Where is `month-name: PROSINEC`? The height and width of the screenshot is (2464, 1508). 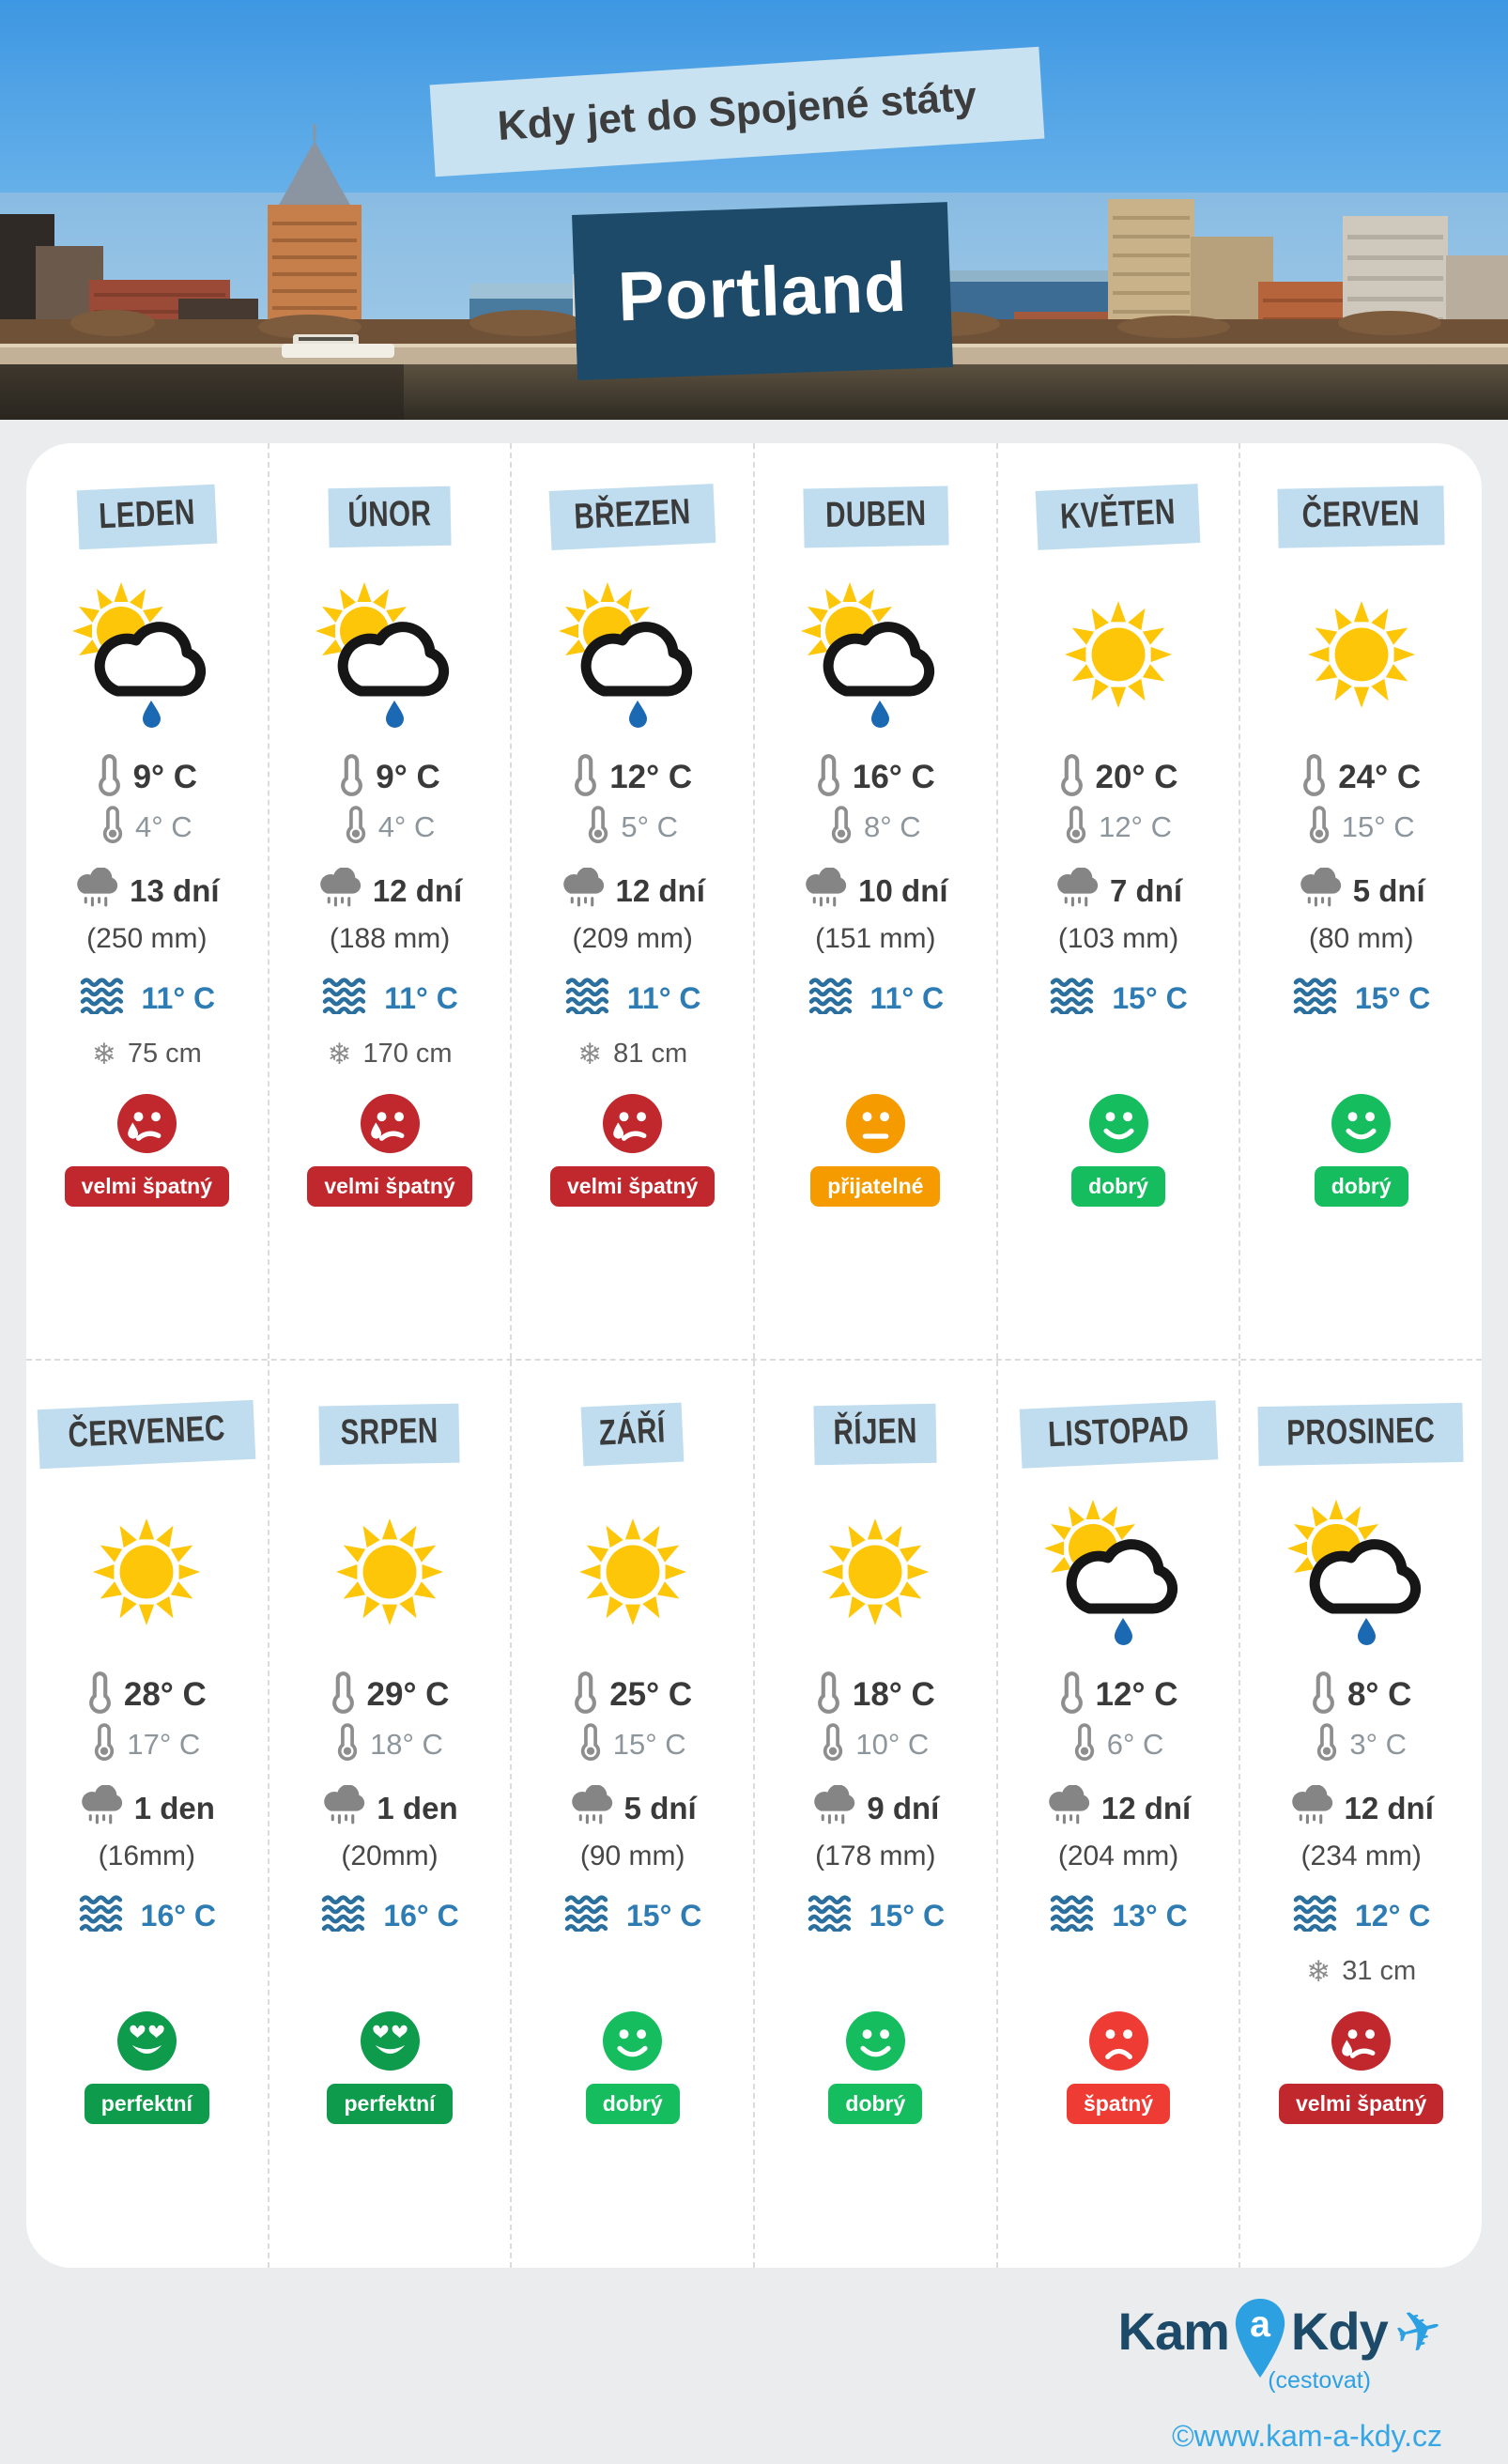
month-name: PROSINEC is located at coordinates (1361, 1431).